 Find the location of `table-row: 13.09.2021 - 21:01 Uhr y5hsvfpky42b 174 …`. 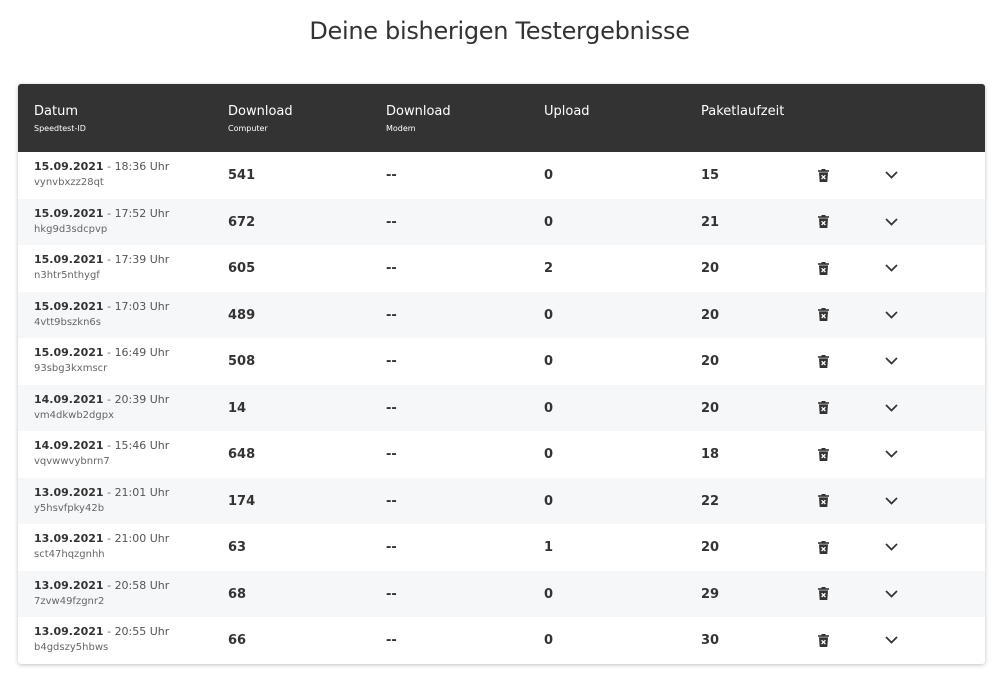

table-row: 13.09.2021 - 21:01 Uhr y5hsvfpky42b 174 … is located at coordinates (501, 500).